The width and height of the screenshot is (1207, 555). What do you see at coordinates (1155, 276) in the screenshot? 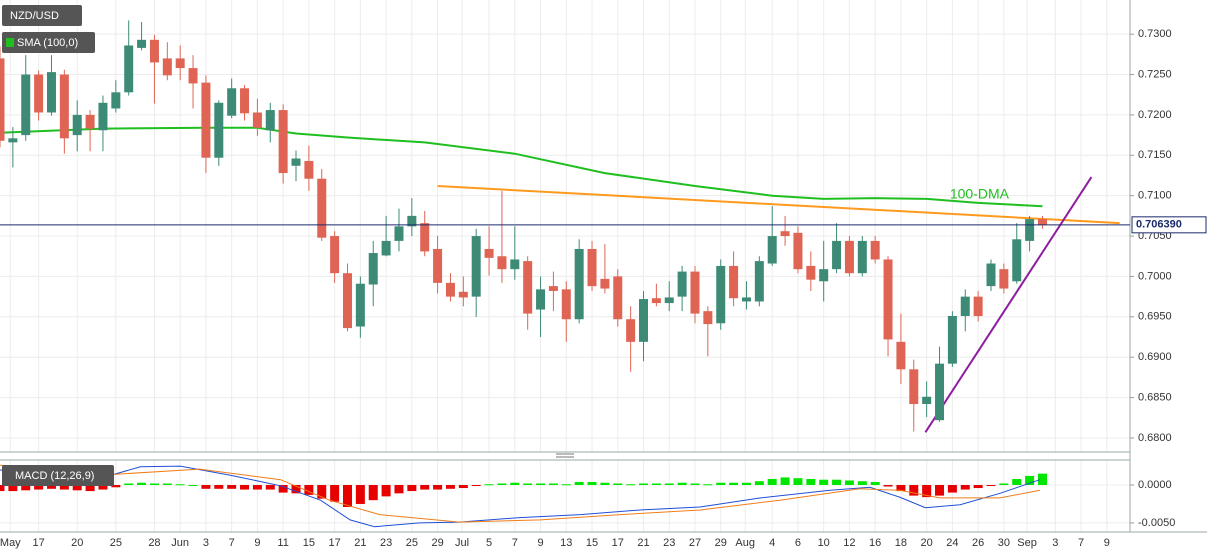
I see `y-tick-label: 0.7000` at bounding box center [1155, 276].